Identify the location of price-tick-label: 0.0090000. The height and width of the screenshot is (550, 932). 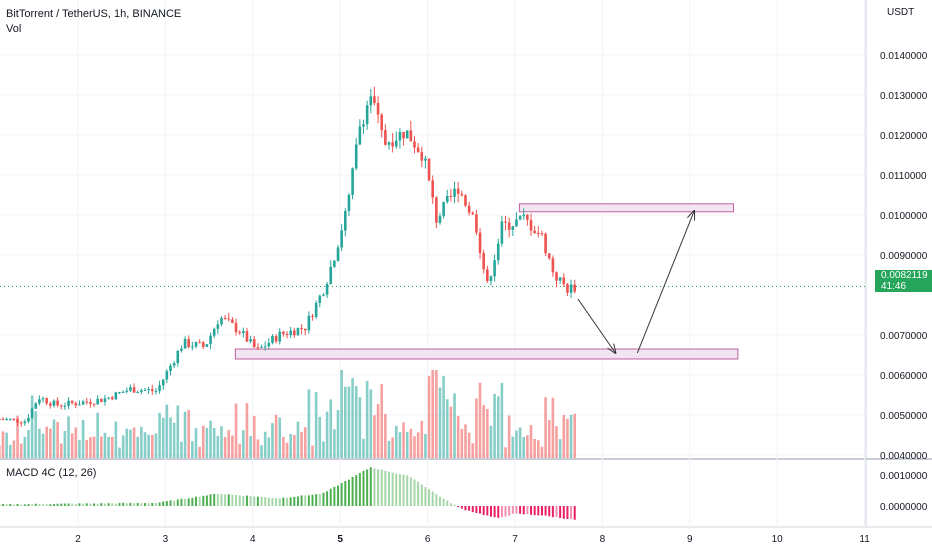
(904, 256).